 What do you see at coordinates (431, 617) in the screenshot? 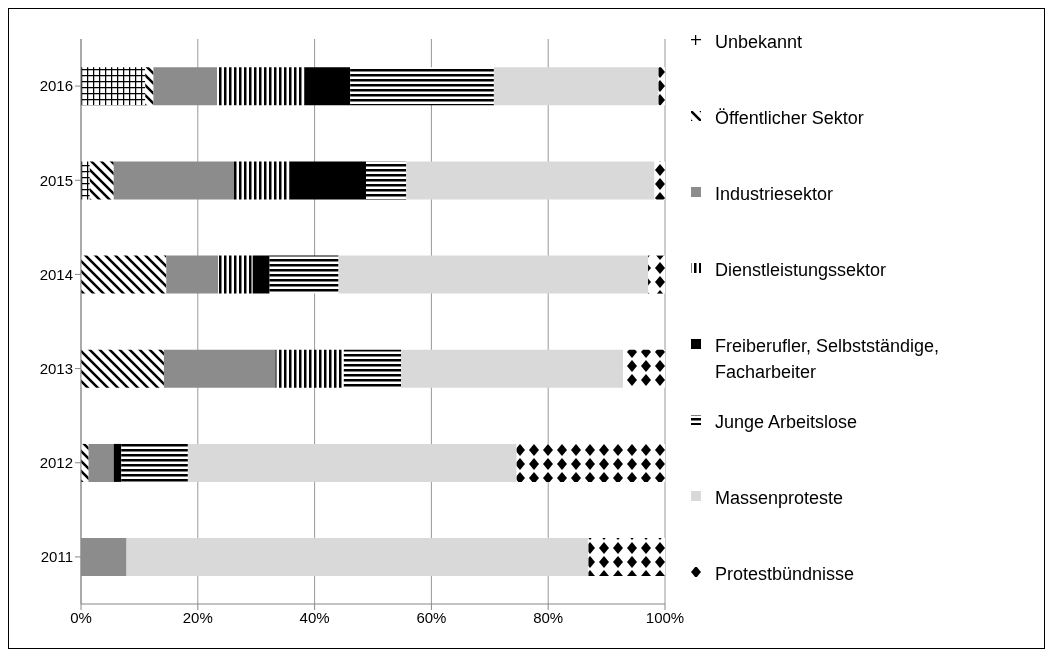
I see `x-tick-label: 60%` at bounding box center [431, 617].